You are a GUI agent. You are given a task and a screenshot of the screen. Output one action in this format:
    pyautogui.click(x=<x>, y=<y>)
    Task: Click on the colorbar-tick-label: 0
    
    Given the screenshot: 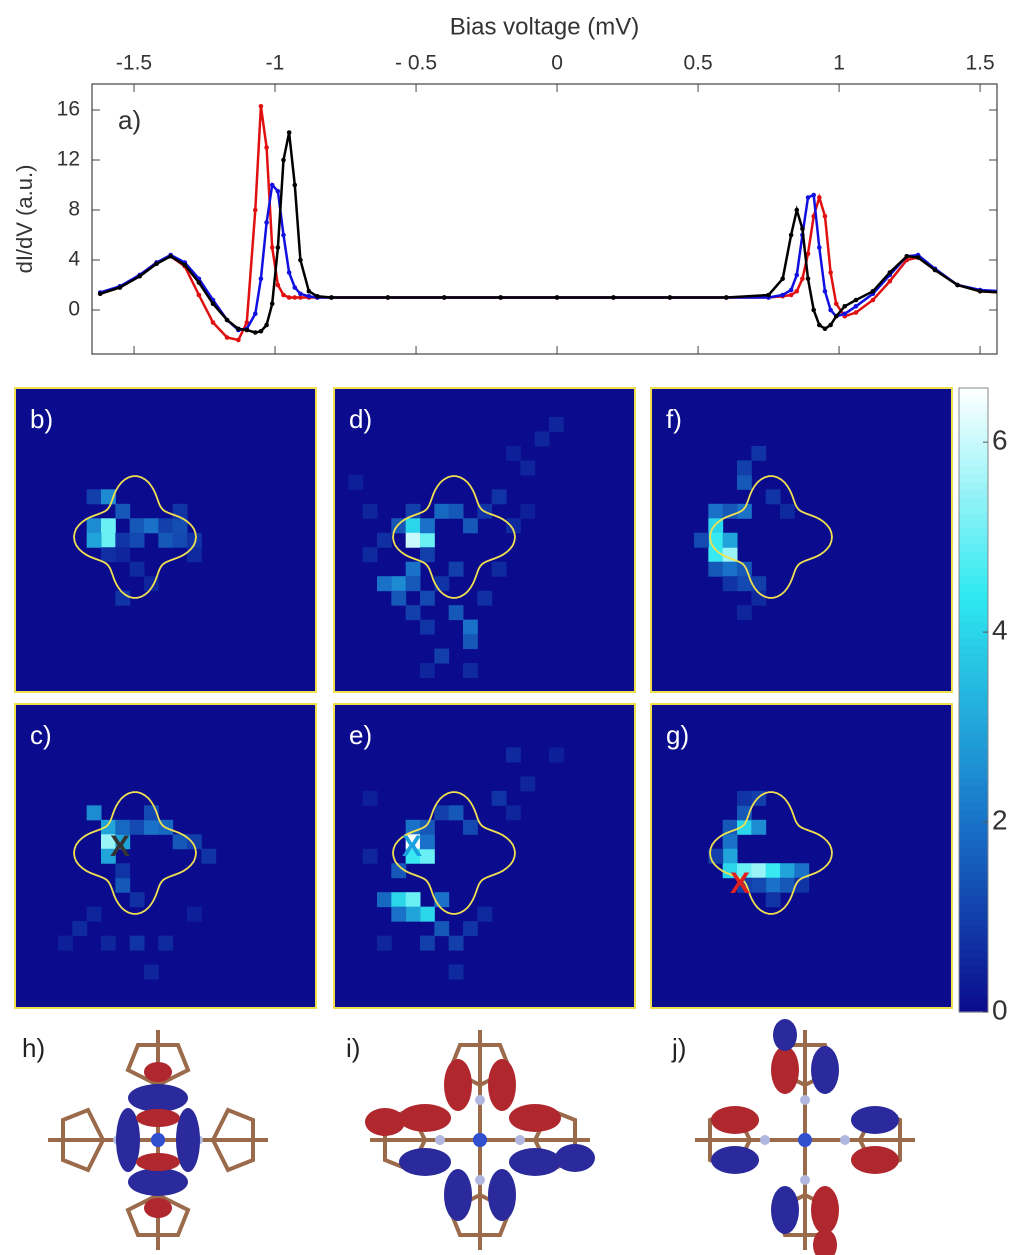 What is the action you would take?
    pyautogui.click(x=1000, y=1009)
    